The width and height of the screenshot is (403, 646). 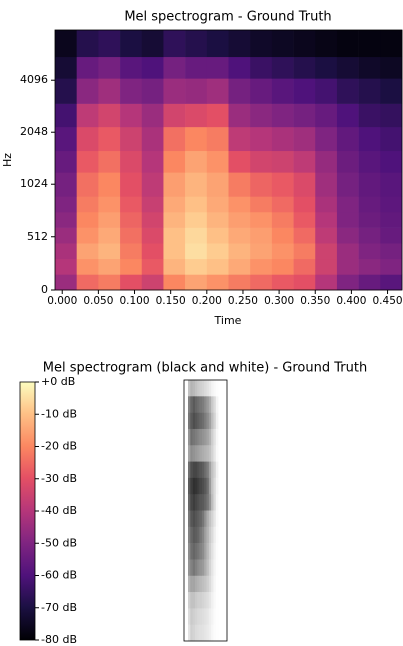 I want to click on x-tick-label: 0.400, so click(x=351, y=301).